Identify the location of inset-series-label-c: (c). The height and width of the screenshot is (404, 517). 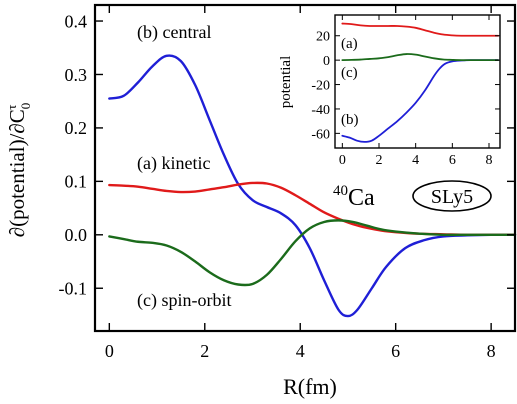
(349, 73).